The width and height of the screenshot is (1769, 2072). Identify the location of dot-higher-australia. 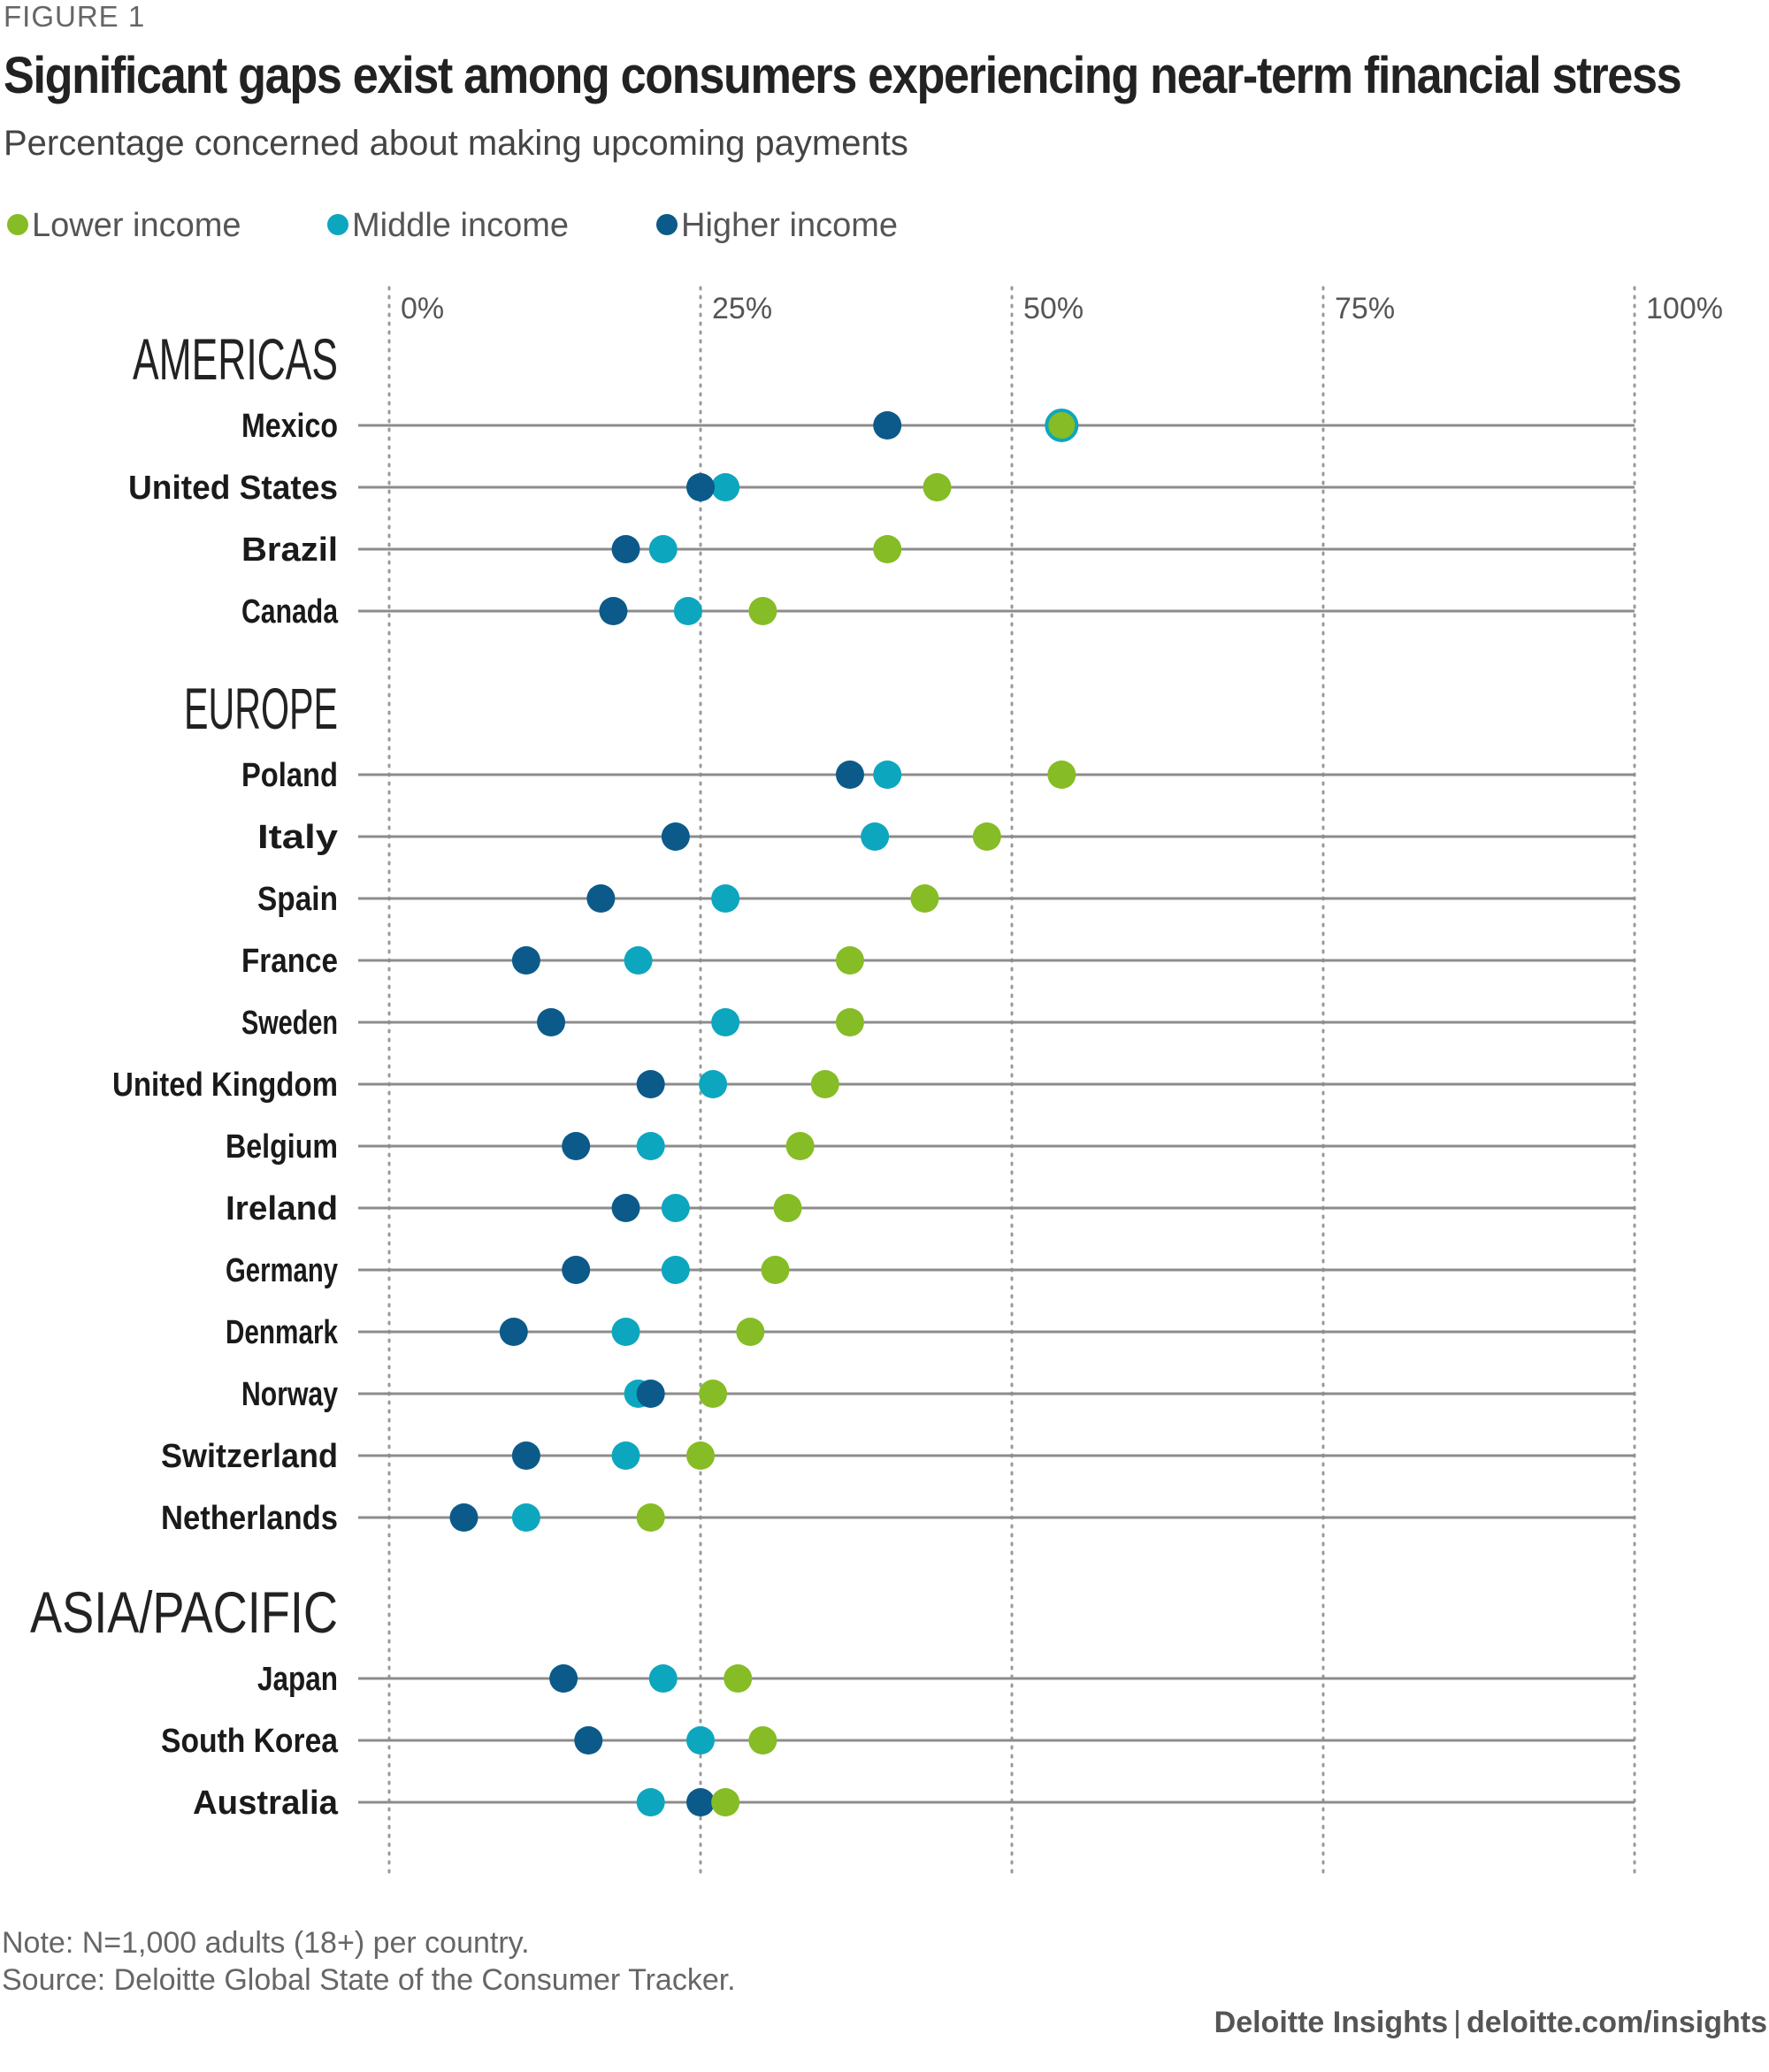
(700, 1802).